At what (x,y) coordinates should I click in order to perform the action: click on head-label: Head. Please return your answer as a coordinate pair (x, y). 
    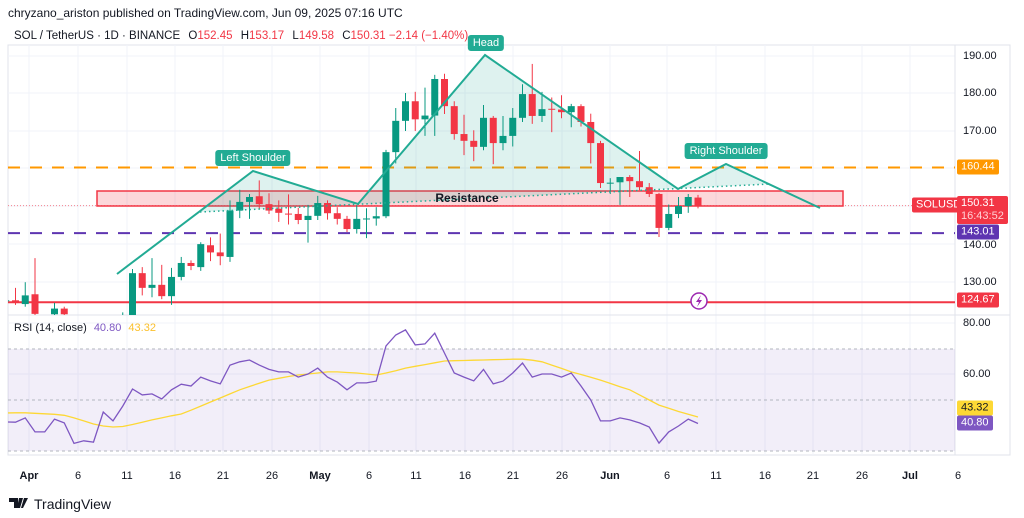
    Looking at the image, I should click on (486, 43).